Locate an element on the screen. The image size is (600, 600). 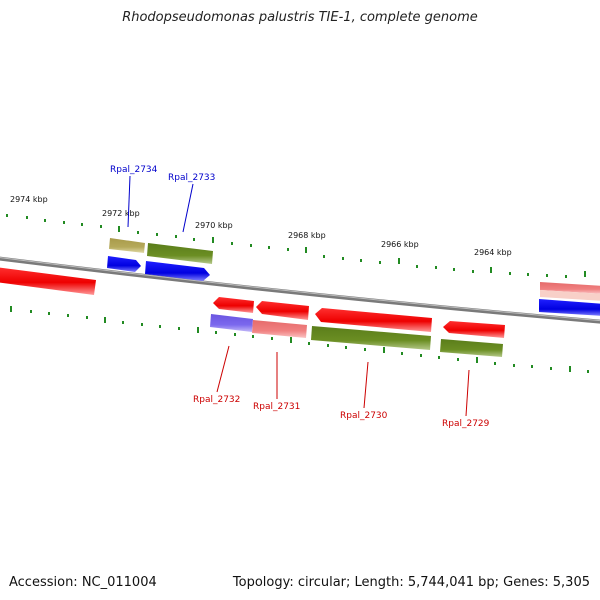
scale-label: 2972 kbp is located at coordinates (121, 213).